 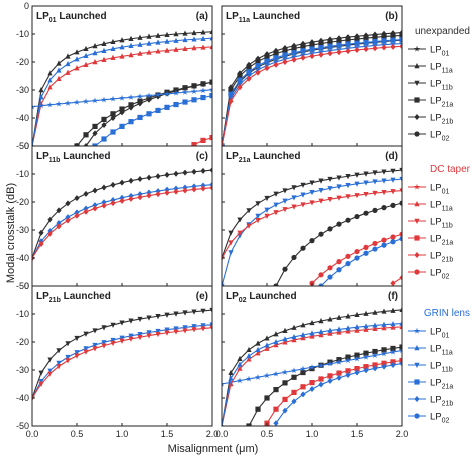 I want to click on y-tick-label: -30, so click(x=22, y=370).